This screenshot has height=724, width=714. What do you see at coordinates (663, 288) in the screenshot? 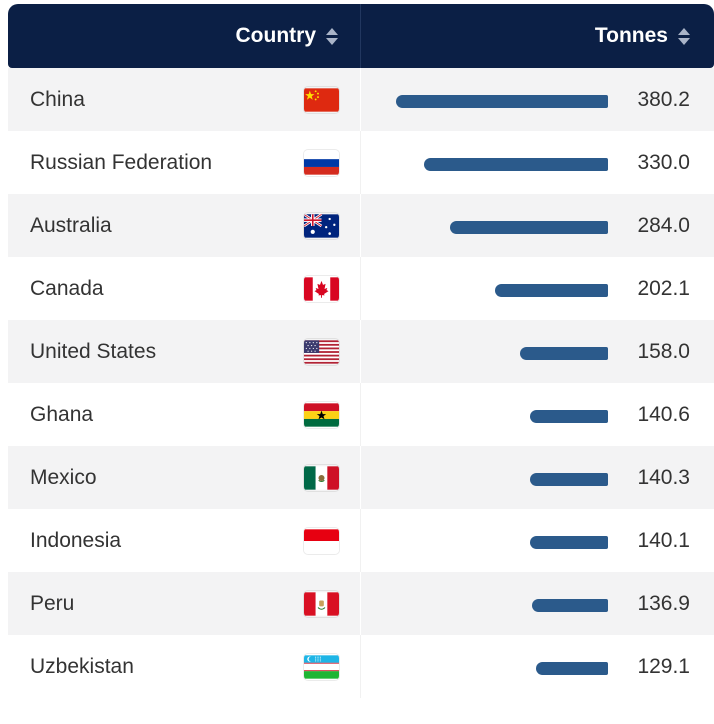
I see `tonnes-value: 202.1` at bounding box center [663, 288].